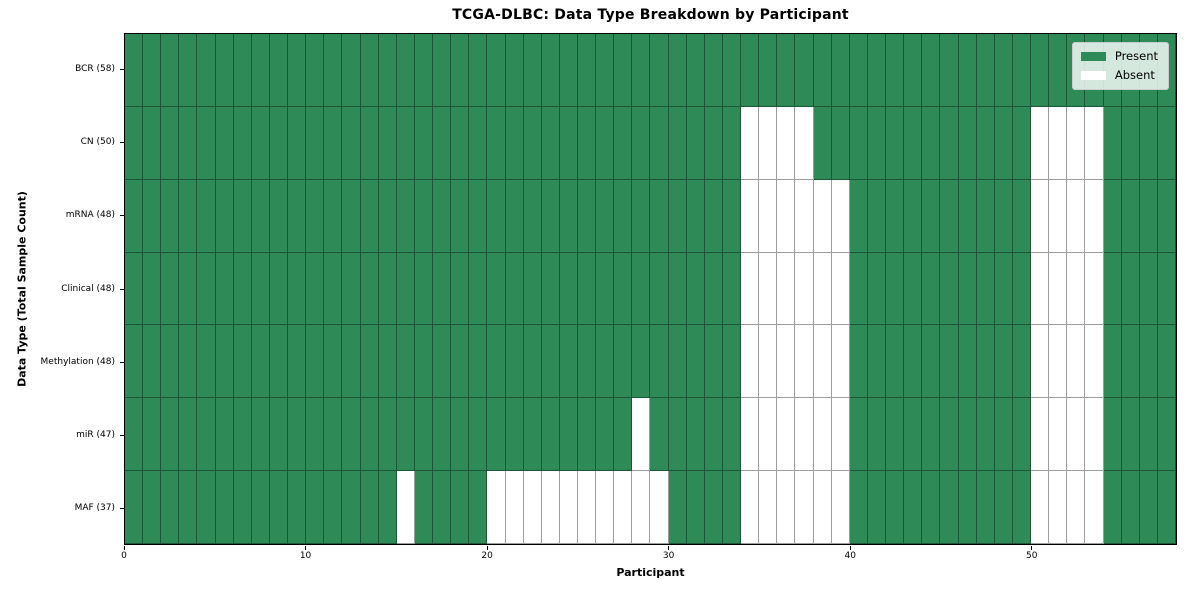  Describe the element at coordinates (305, 556) in the screenshot. I see `x-tick-label-10: 10` at that location.